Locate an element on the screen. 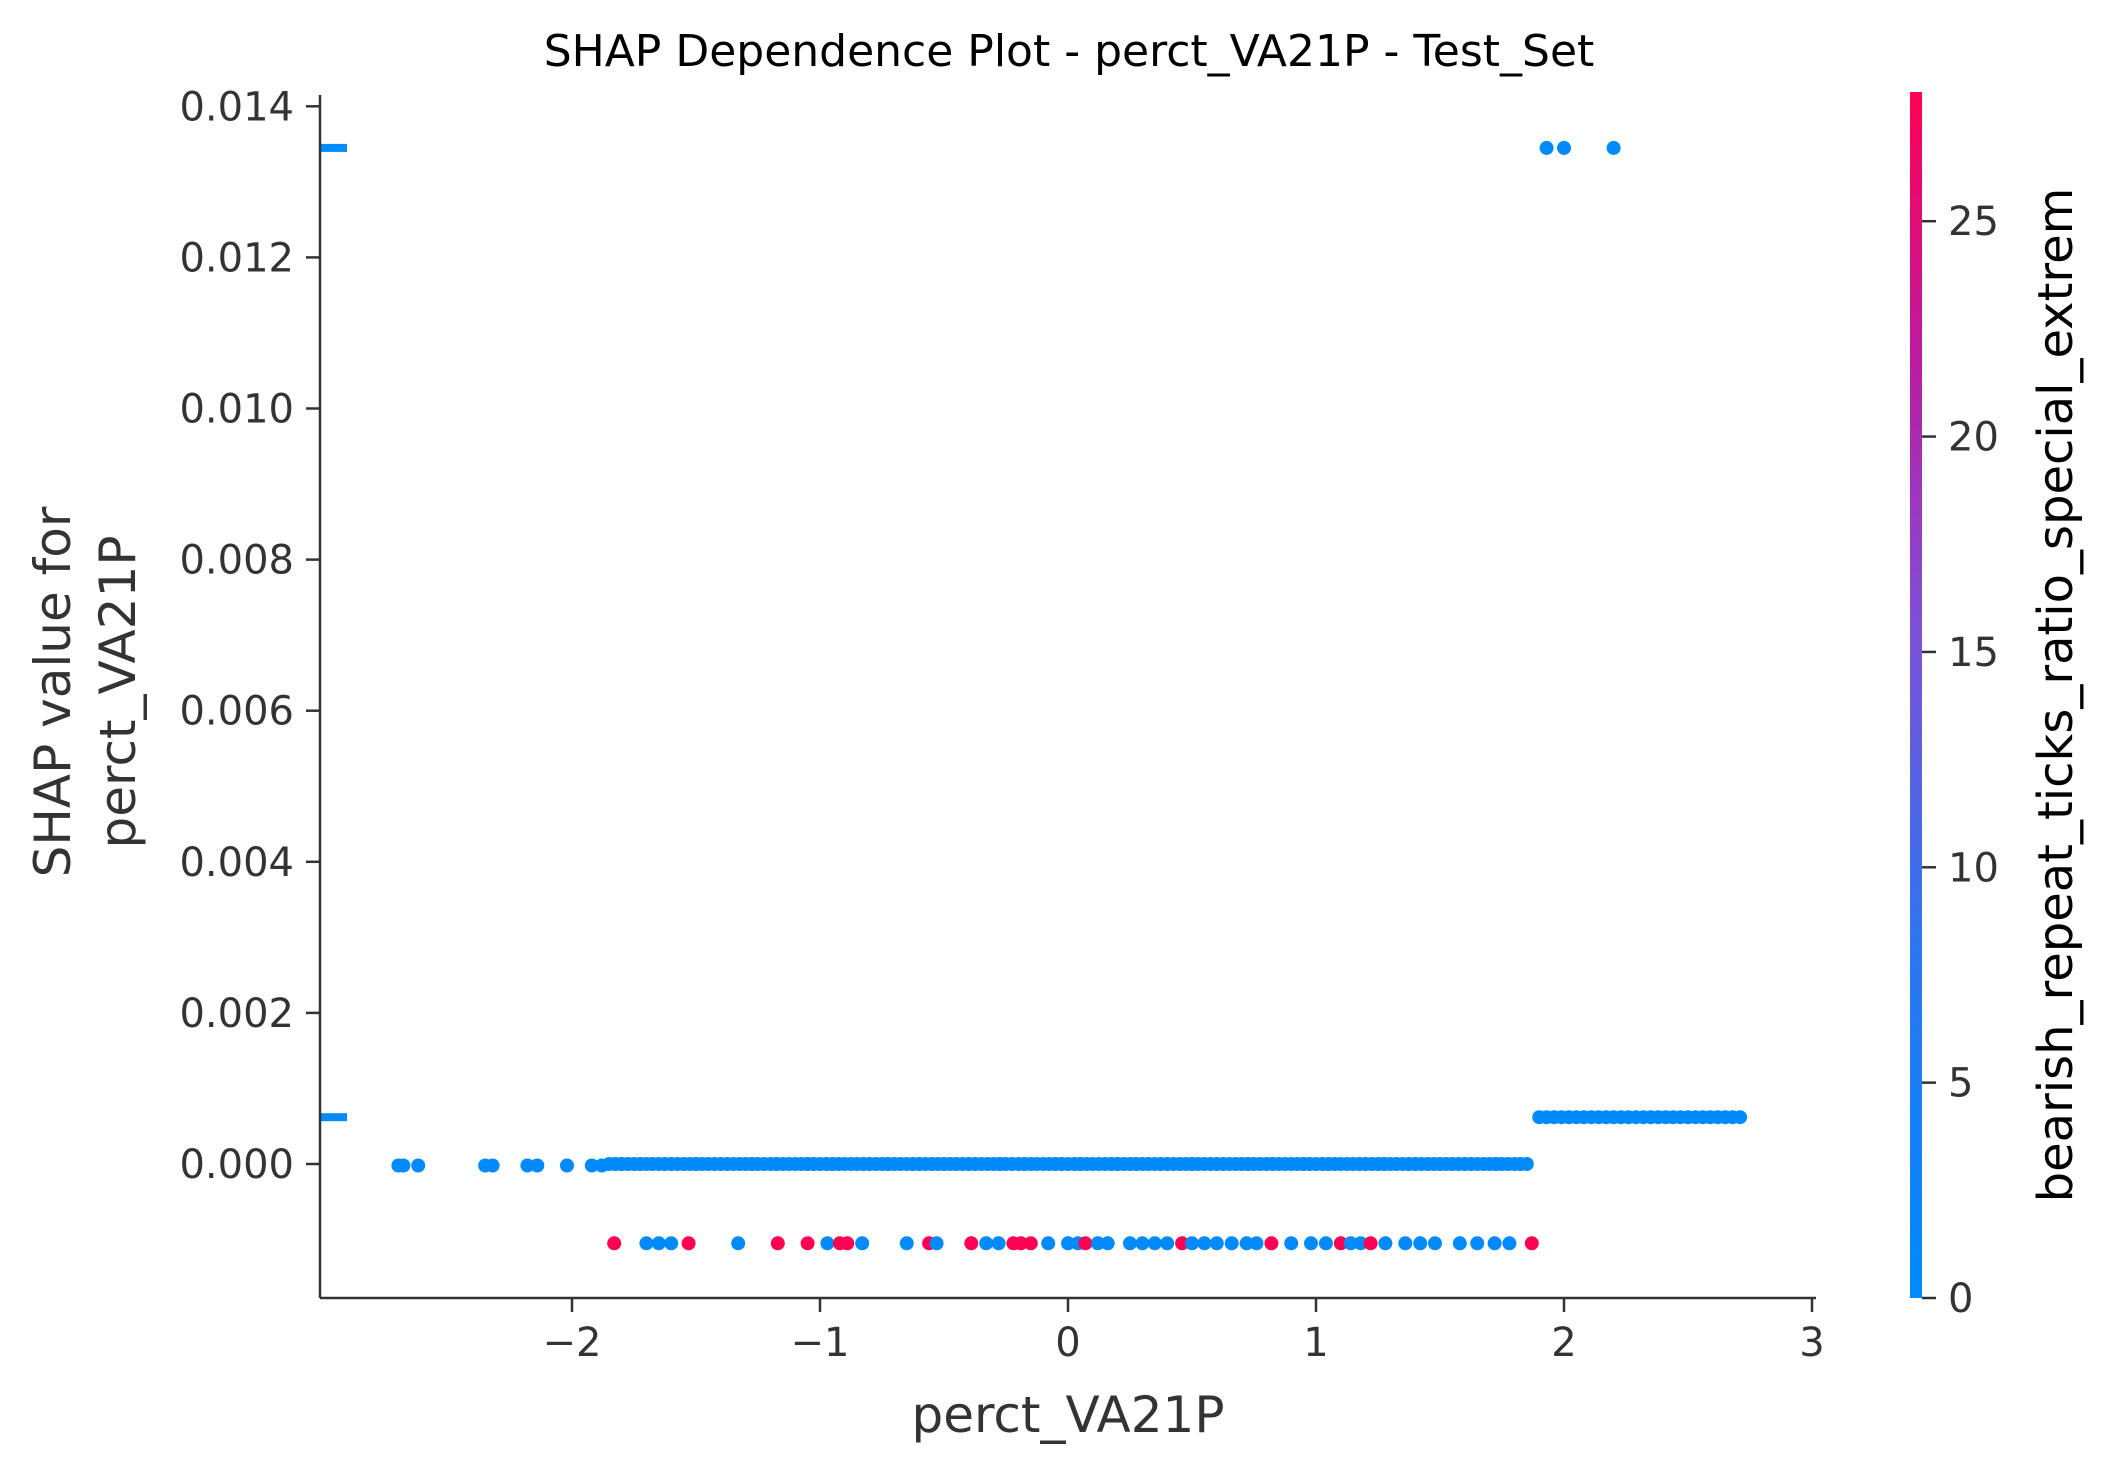  x-tick-label: −2 is located at coordinates (572, 1343).